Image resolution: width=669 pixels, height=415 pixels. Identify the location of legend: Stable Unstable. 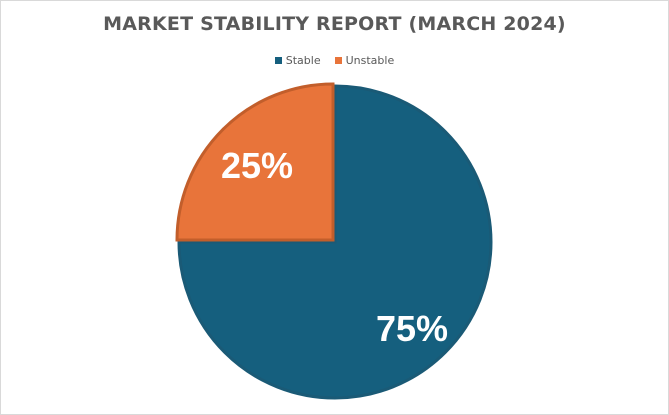
(334, 60).